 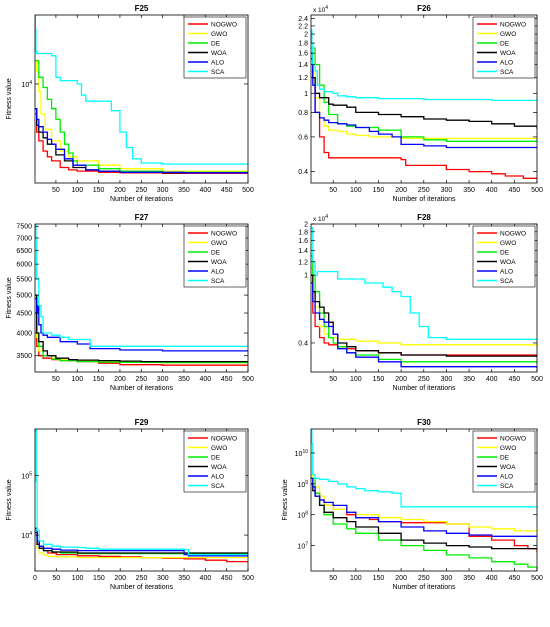 I want to click on y-tick-label: 4500, so click(x=24, y=314).